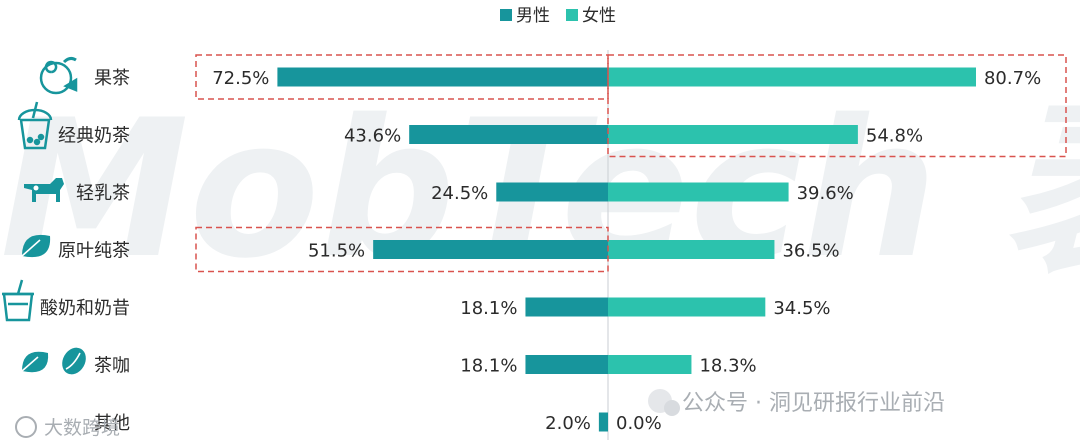 The image size is (1080, 445). Describe the element at coordinates (18, 300) in the screenshot. I see `shake-cup-icon` at that location.